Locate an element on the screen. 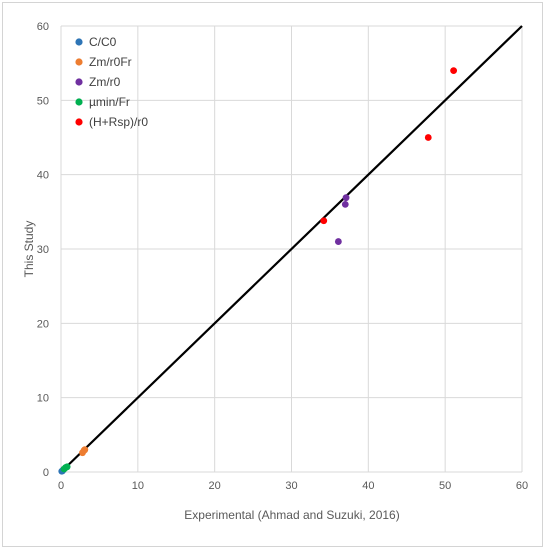 Image resolution: width=547 pixels, height=550 pixels. y-tick-label: 40 is located at coordinates (43, 176).